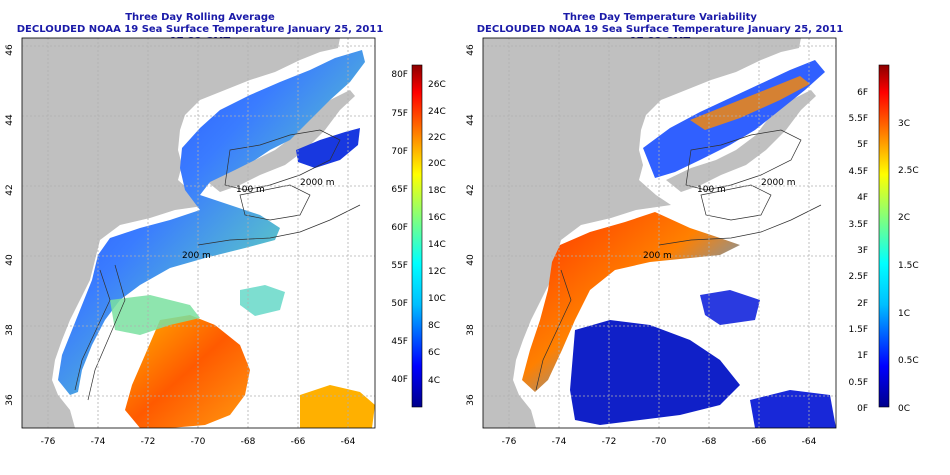 The width and height of the screenshot is (950, 475). Describe the element at coordinates (148, 442) in the screenshot. I see `left-x-tick: -72` at that location.